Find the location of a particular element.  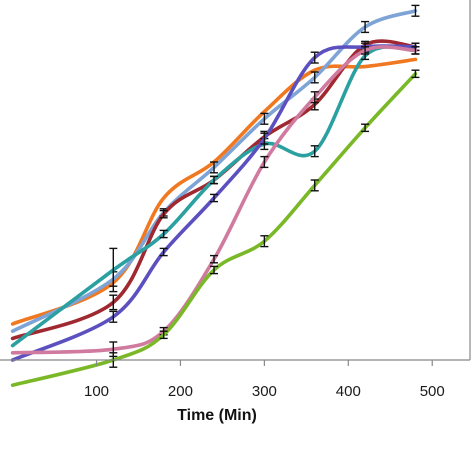

x-tick-label: 300 is located at coordinates (264, 391).